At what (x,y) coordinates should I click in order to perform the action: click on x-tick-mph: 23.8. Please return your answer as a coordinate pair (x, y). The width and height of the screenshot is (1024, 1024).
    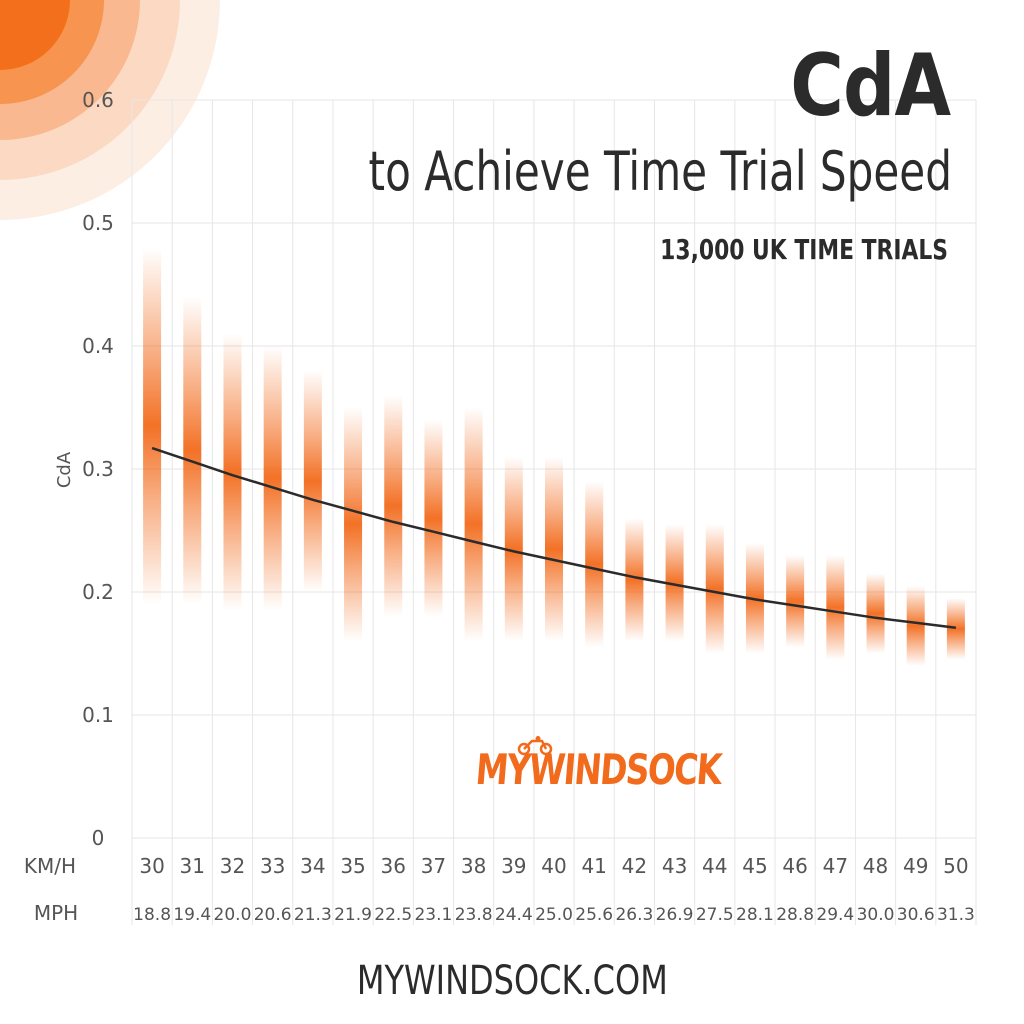
    Looking at the image, I should click on (474, 915).